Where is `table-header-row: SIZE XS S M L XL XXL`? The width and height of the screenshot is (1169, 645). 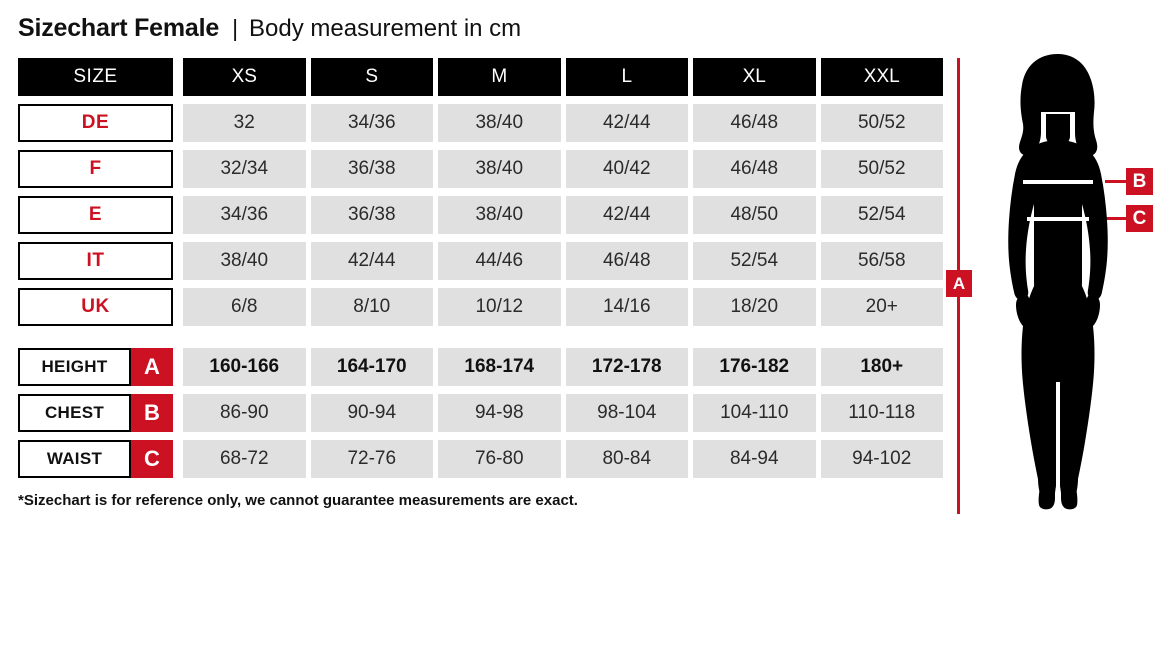
table-header-row: SIZE XS S M L XL XXL is located at coordinates (480, 77).